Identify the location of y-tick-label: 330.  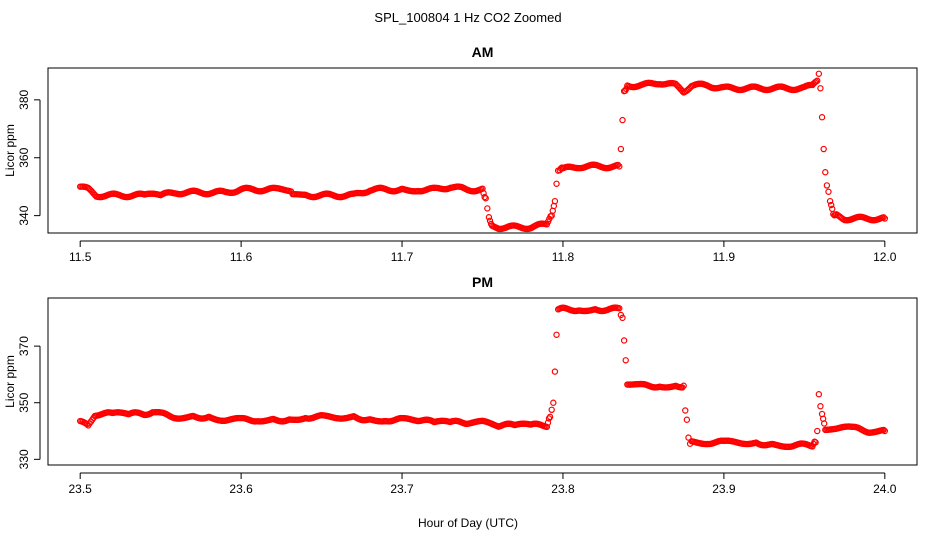
(24, 459).